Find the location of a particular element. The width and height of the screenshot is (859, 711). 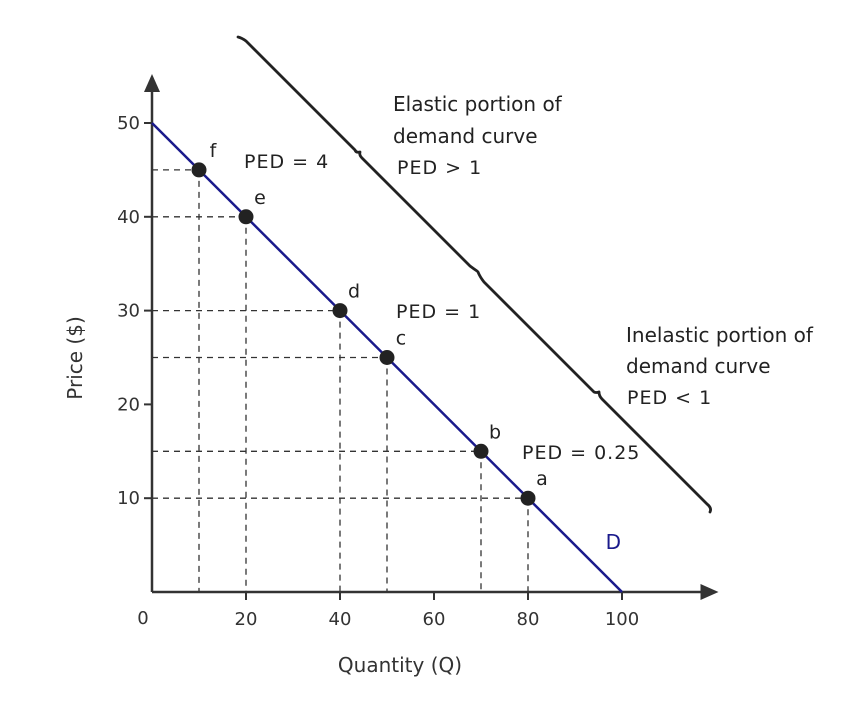

y-tick-label-50: 50 is located at coordinates (128, 123).